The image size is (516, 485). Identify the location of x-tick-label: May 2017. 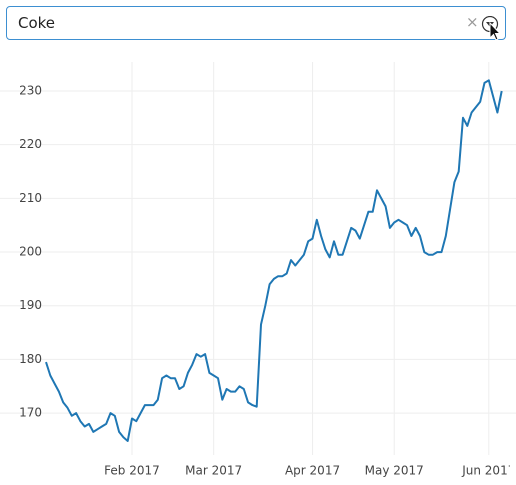
(394, 471).